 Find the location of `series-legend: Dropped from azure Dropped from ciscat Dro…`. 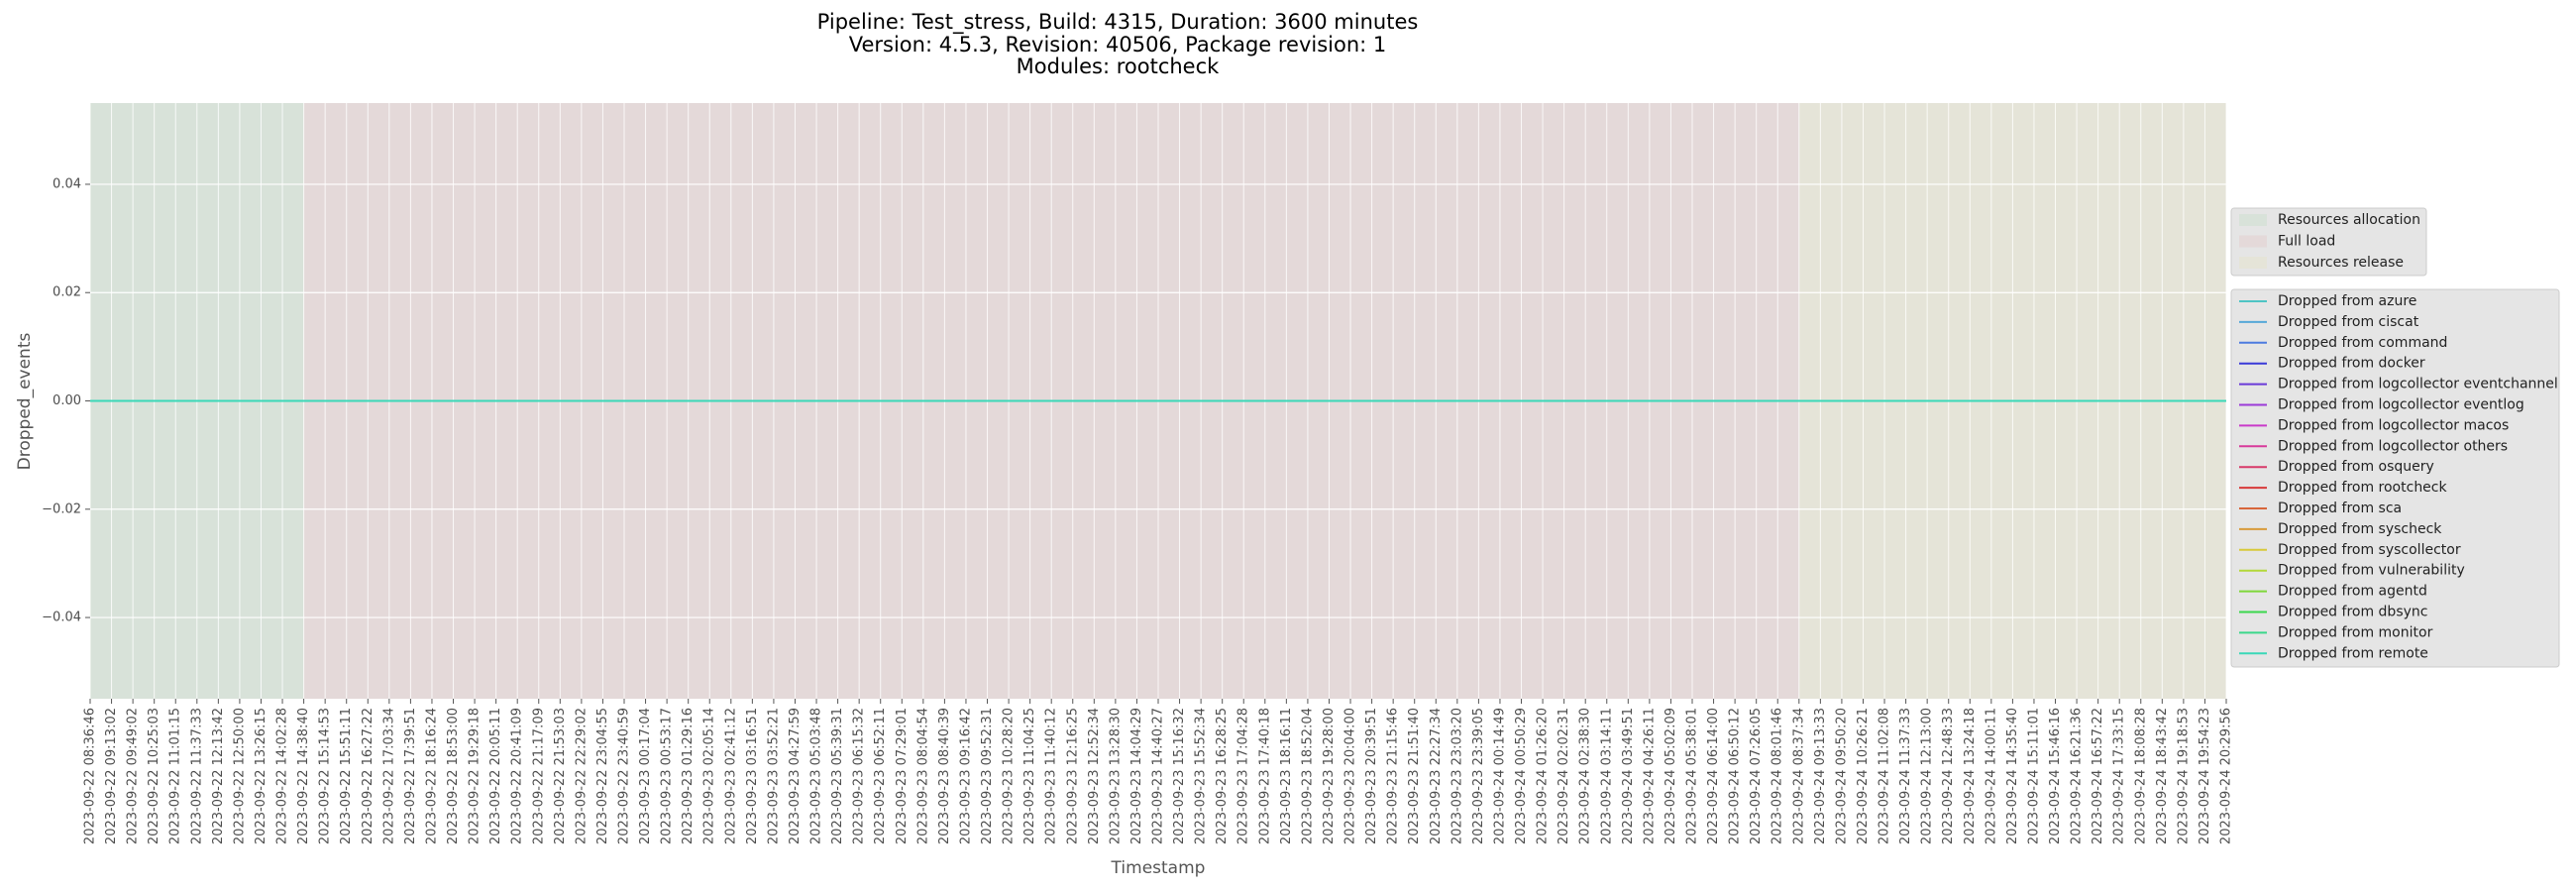

series-legend: Dropped from azure Dropped from ciscat Dro… is located at coordinates (2395, 478).